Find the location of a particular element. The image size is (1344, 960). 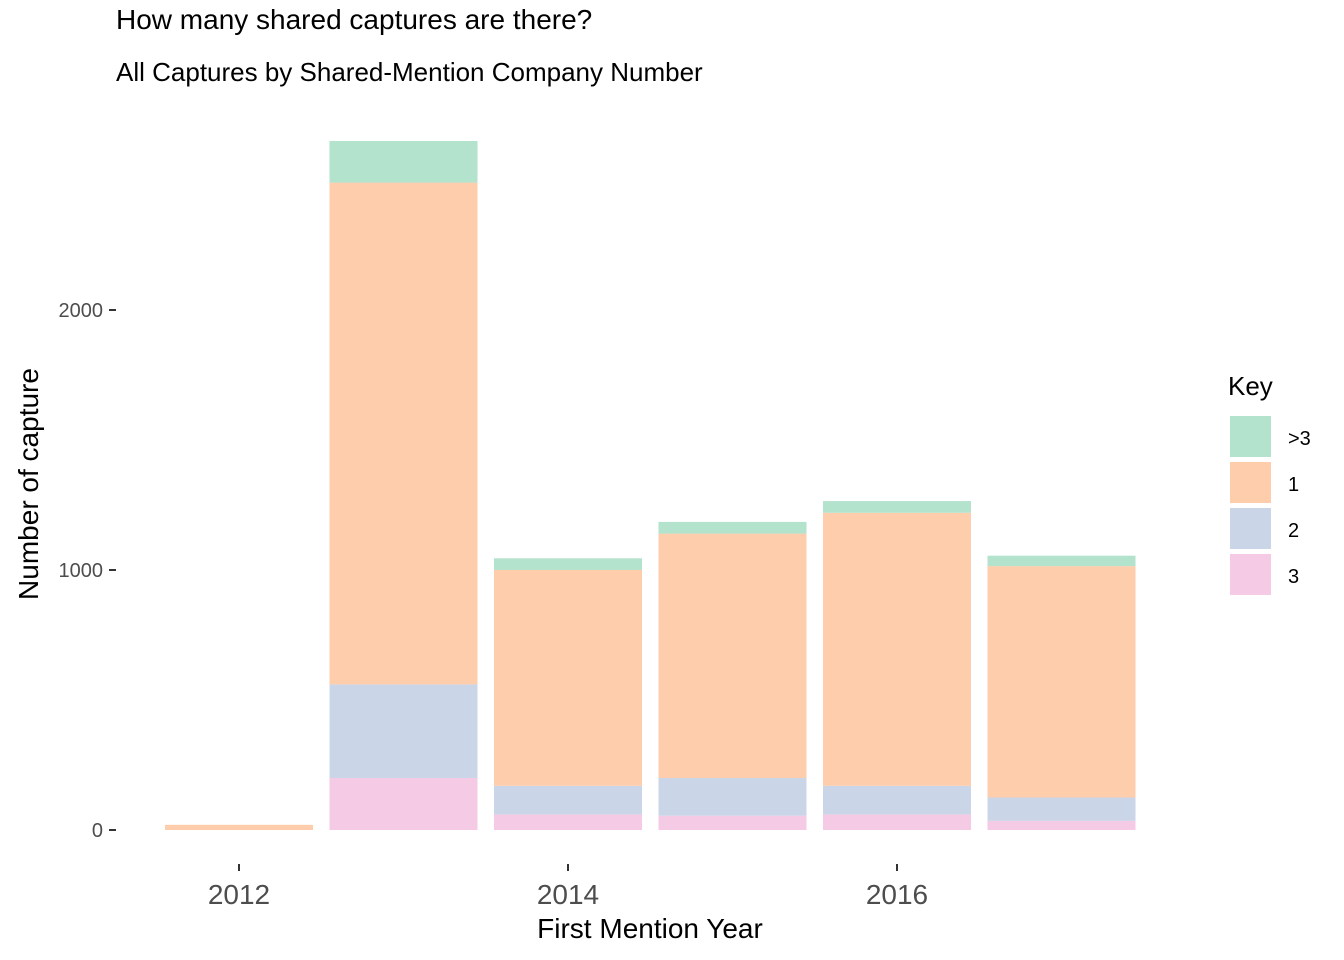

x-tick-label: 2014 is located at coordinates (568, 894).